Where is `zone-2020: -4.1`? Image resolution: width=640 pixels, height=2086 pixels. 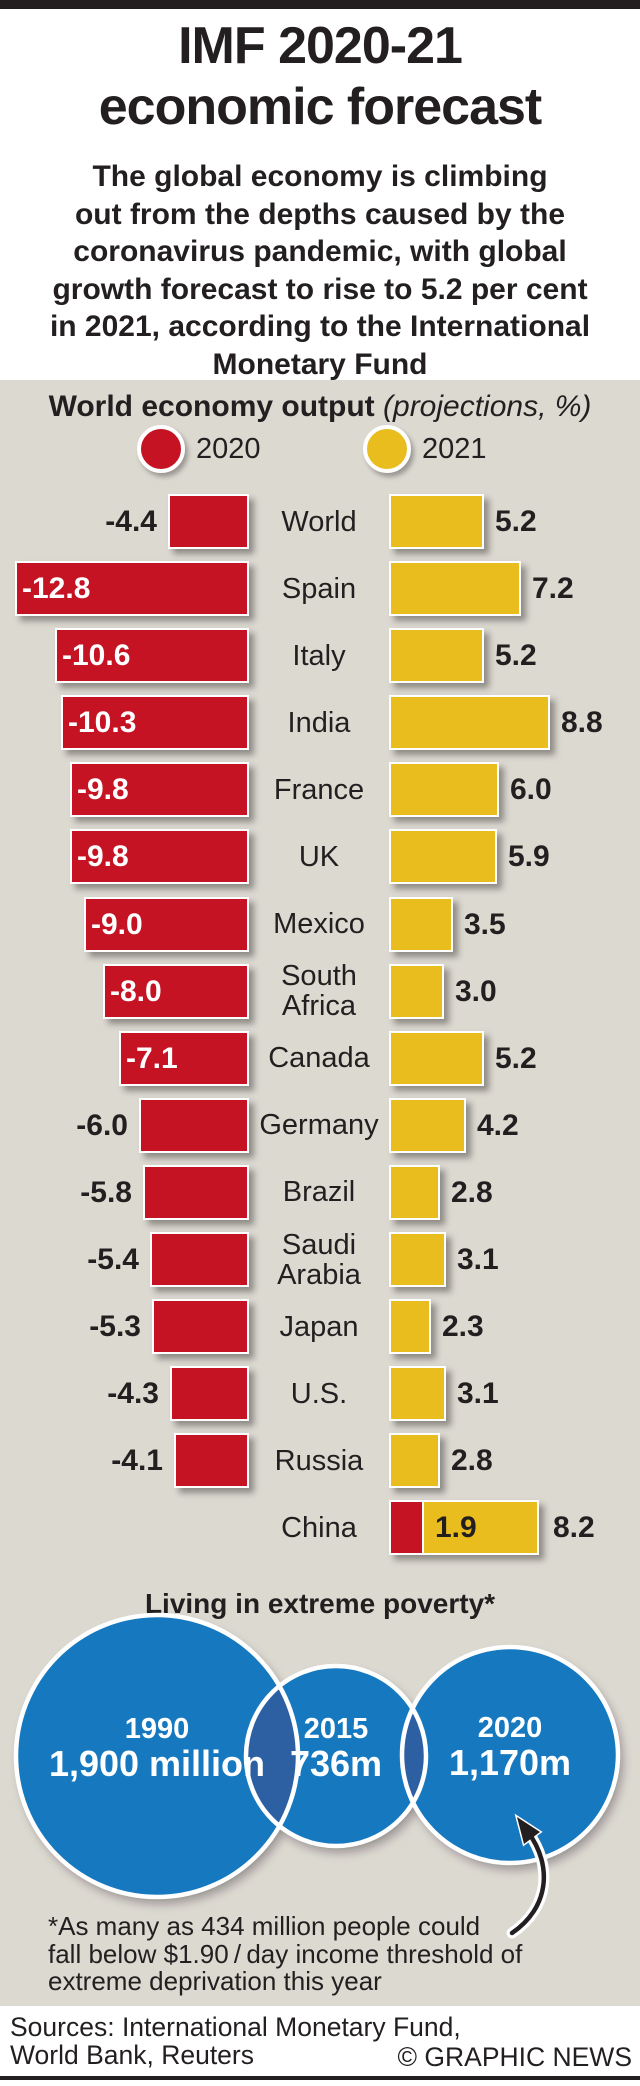 zone-2020: -4.1 is located at coordinates (124, 1461).